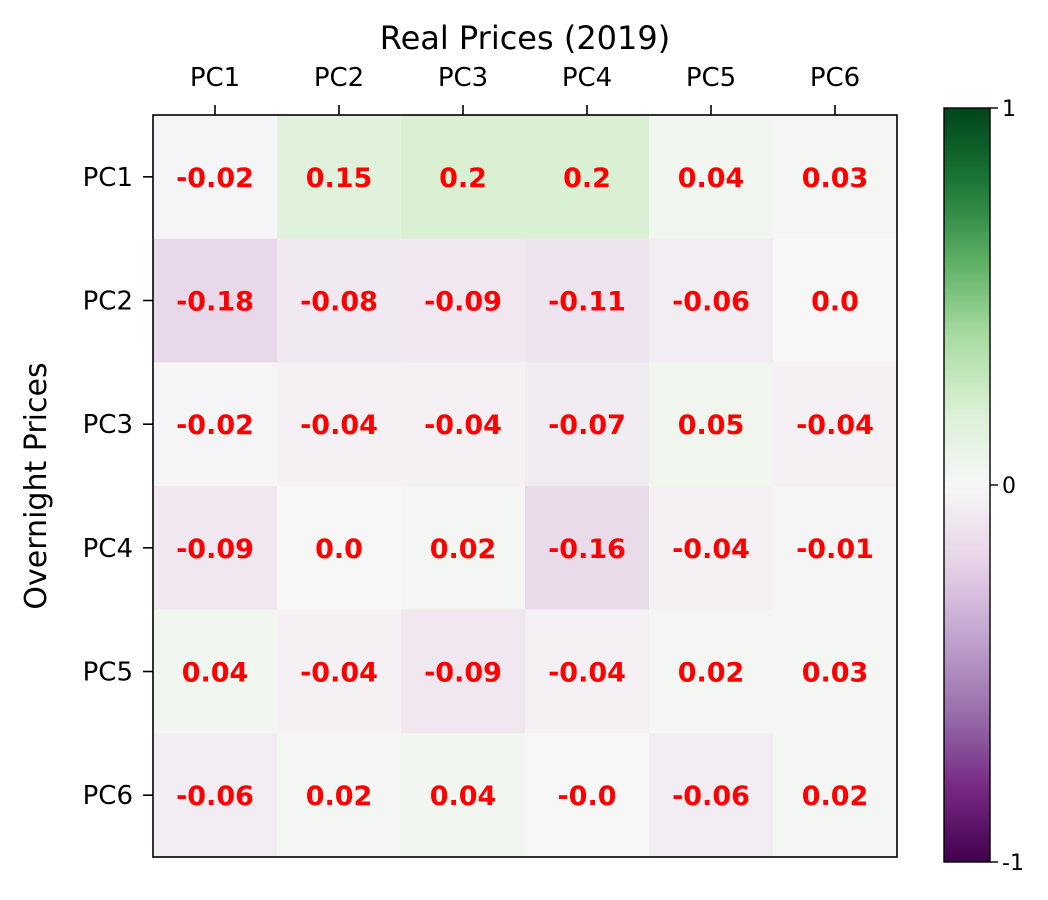  Describe the element at coordinates (108, 673) in the screenshot. I see `y-tick-label: PC5` at that location.